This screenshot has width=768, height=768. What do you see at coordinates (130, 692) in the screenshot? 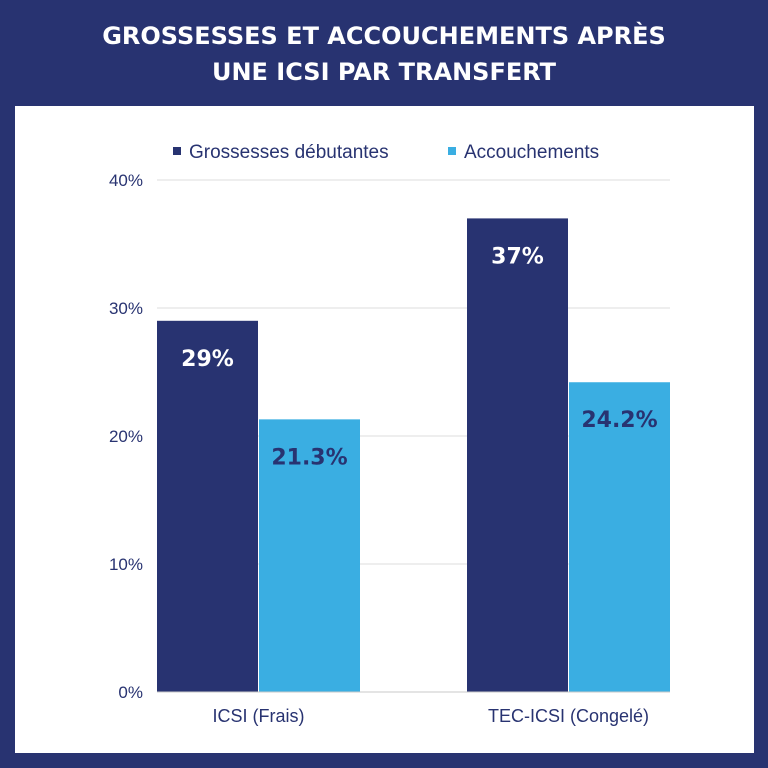
I see `y-tick-label: 0%` at bounding box center [130, 692].